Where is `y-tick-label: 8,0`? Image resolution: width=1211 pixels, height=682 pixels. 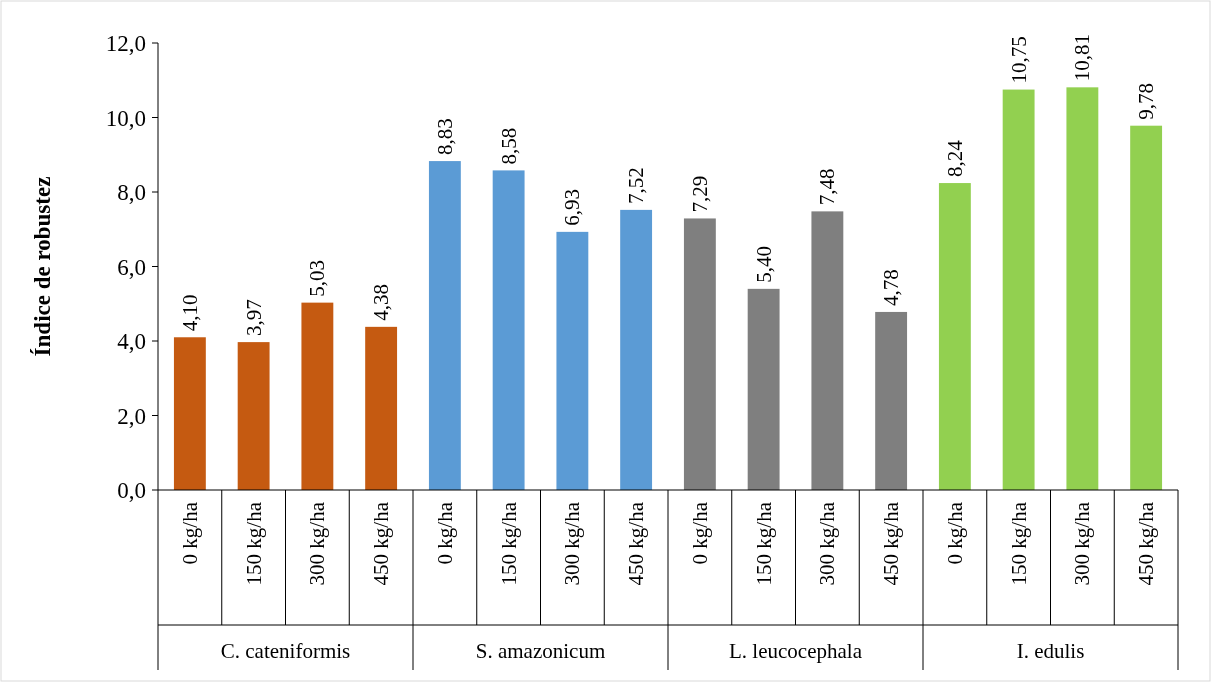 y-tick-label: 8,0 is located at coordinates (131, 193).